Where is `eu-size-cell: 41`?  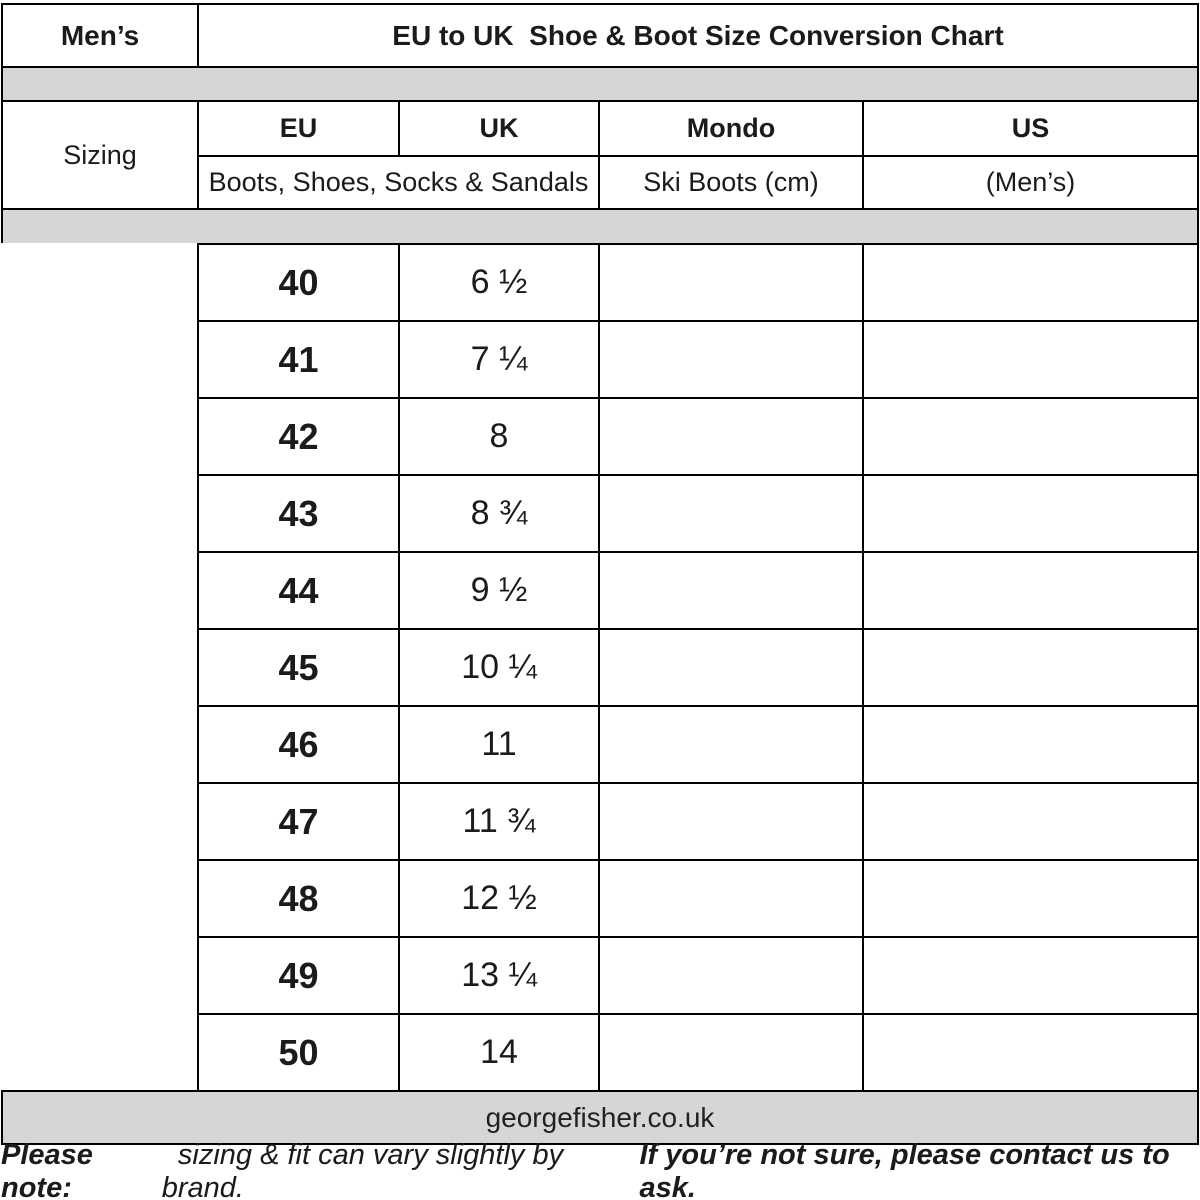 eu-size-cell: 41 is located at coordinates (299, 358).